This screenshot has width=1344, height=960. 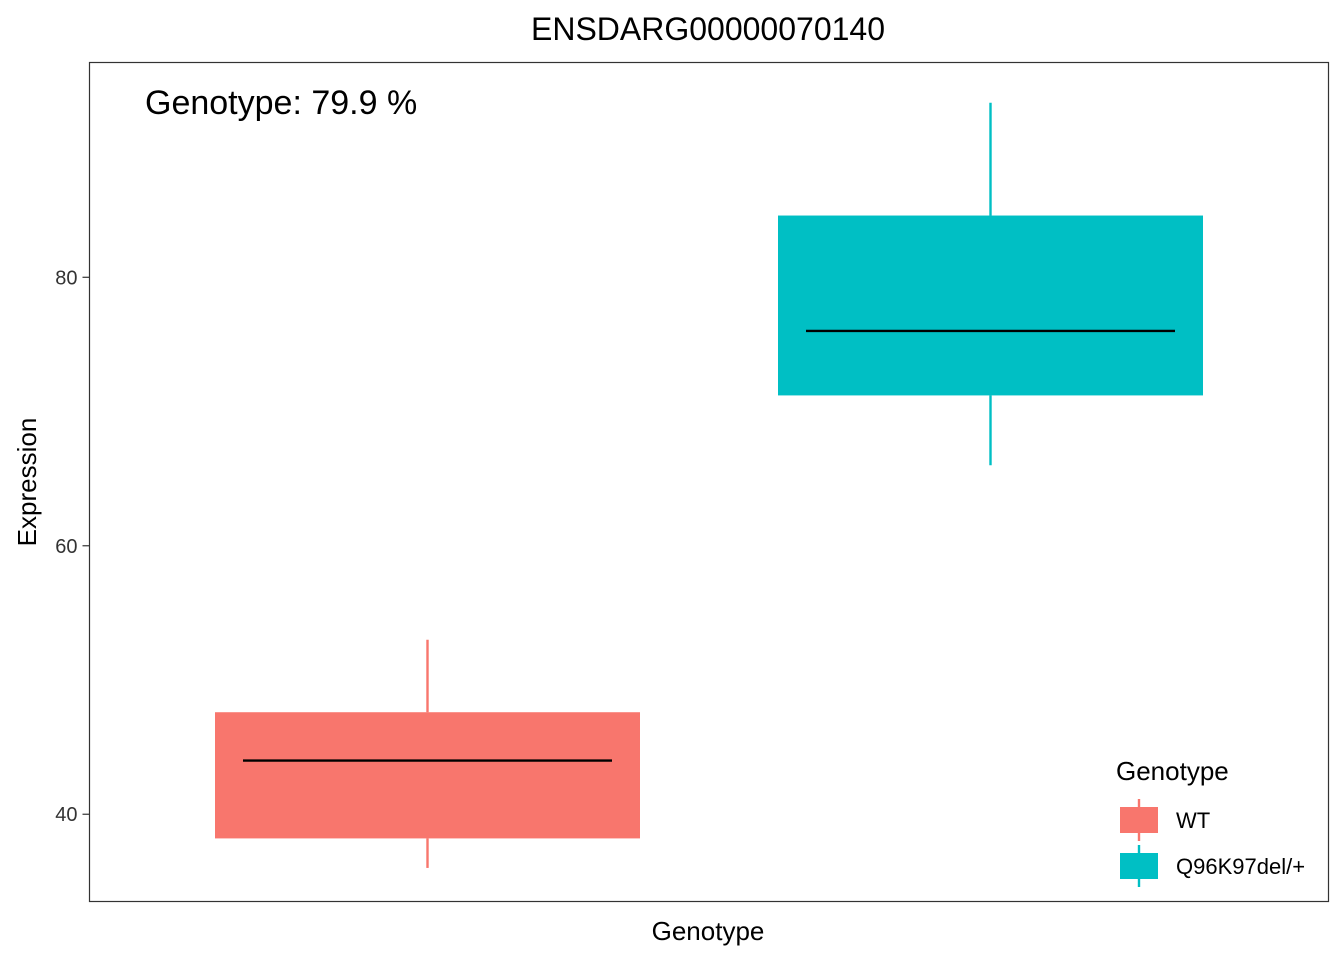 I want to click on chart-title: ENSDARG00000070140, so click(x=708, y=29).